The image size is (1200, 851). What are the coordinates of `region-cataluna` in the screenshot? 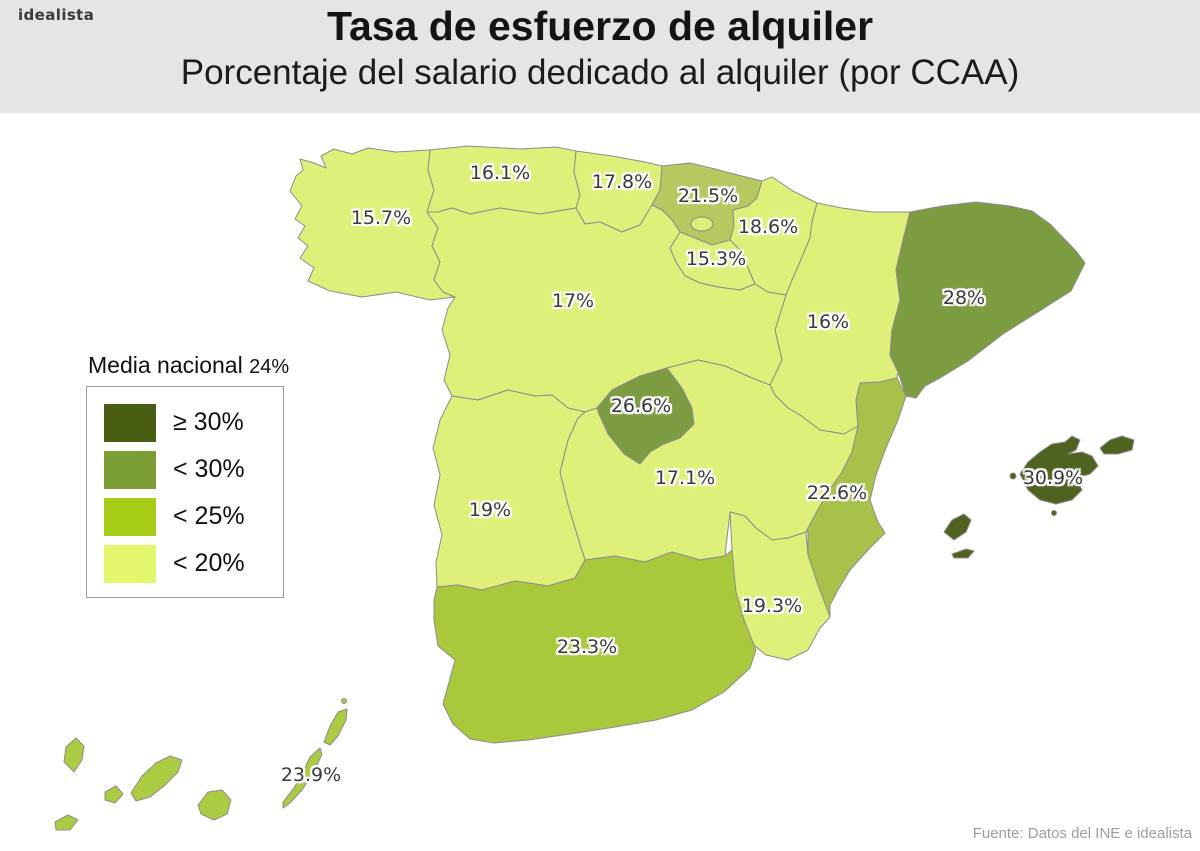 It's located at (987, 300).